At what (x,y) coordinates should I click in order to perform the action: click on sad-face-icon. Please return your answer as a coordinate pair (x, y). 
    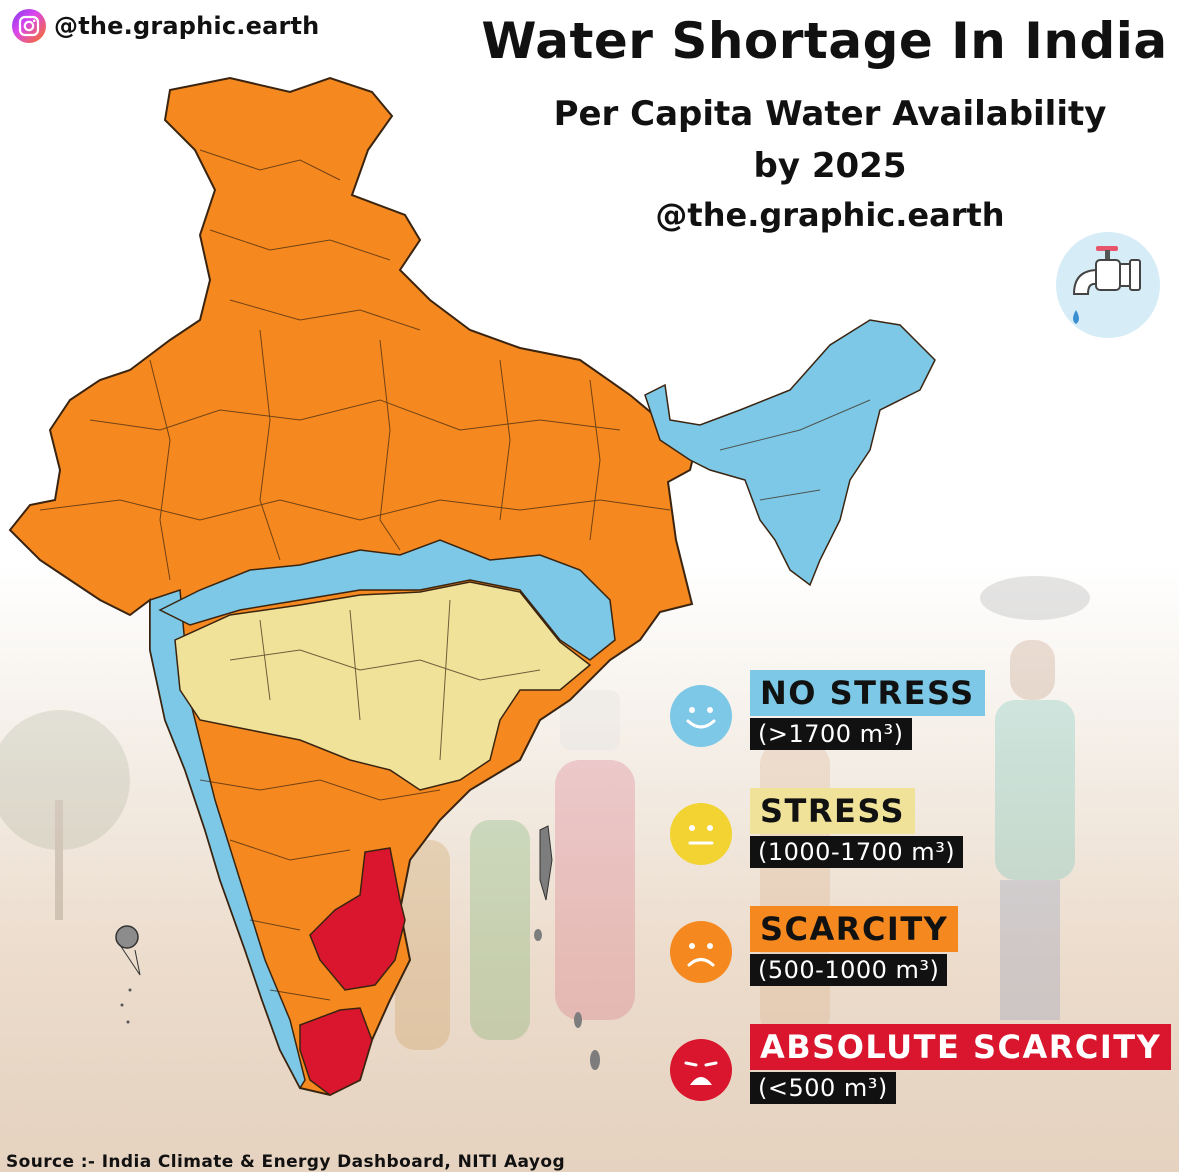
    Looking at the image, I should click on (701, 952).